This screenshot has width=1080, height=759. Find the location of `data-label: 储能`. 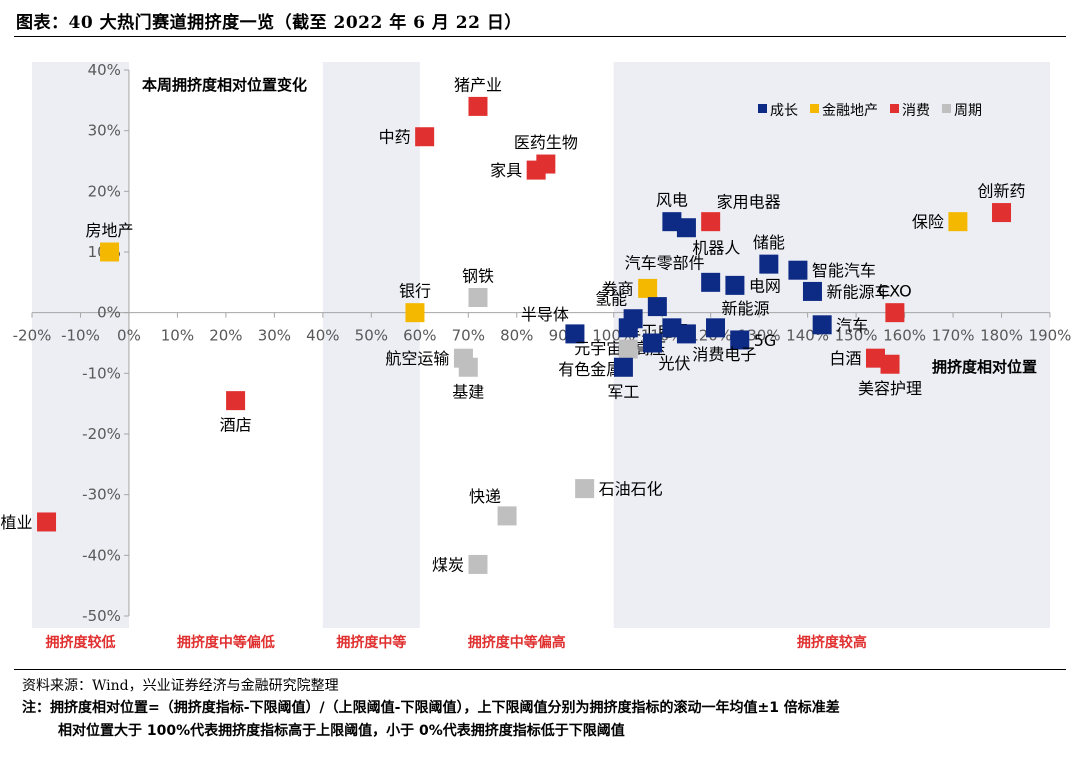

data-label: 储能 is located at coordinates (769, 242).